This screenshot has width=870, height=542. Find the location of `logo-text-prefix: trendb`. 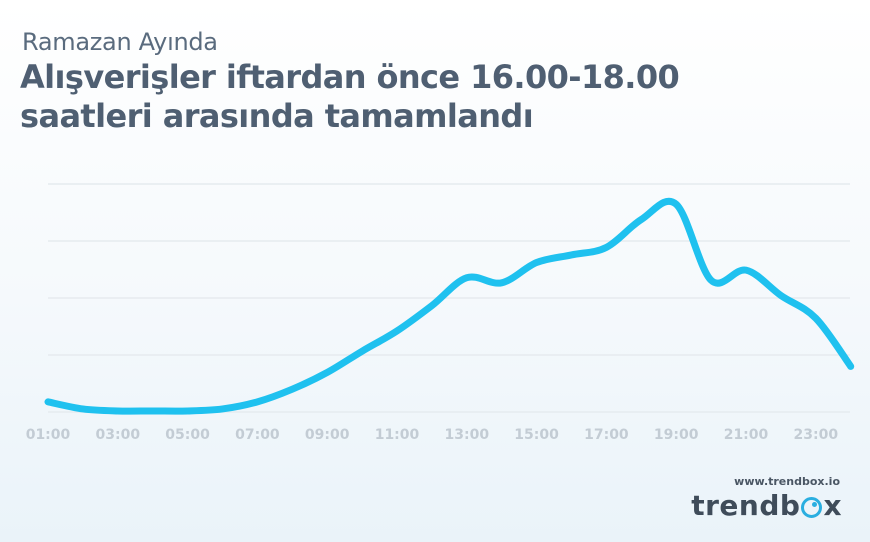

logo-text-prefix: trendb is located at coordinates (746, 505).